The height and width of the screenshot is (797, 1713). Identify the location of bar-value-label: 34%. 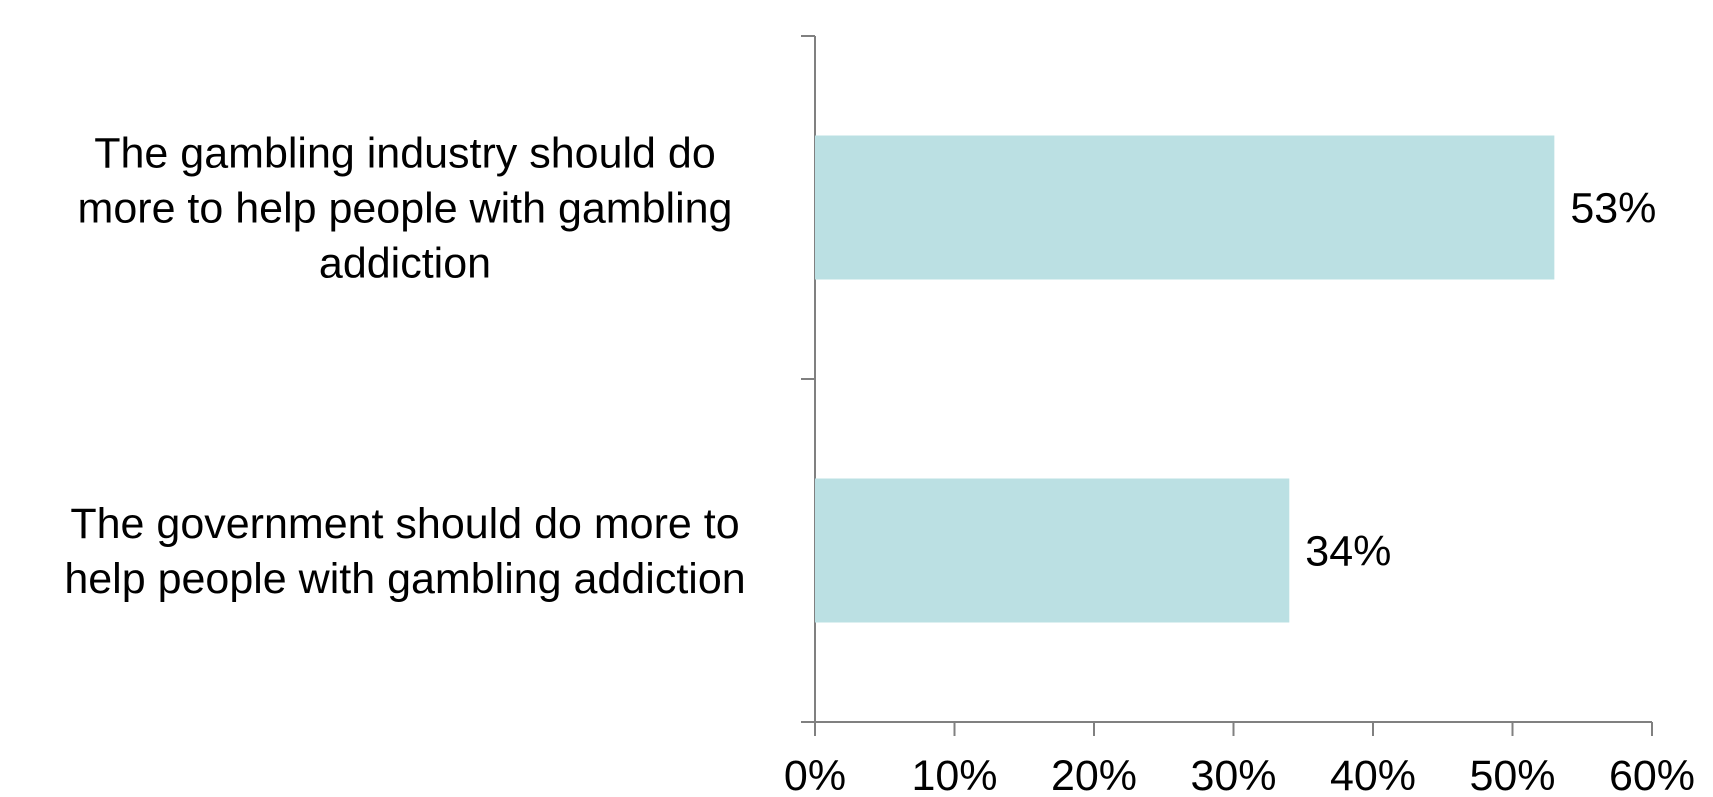
(1348, 552).